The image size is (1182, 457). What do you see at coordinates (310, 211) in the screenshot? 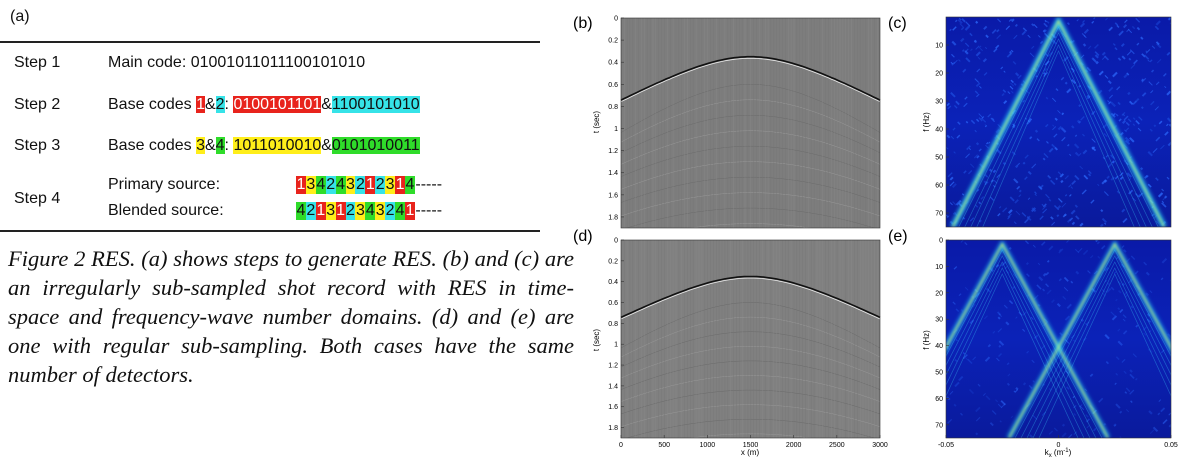
I see `blended-source-digit: 2` at bounding box center [310, 211].